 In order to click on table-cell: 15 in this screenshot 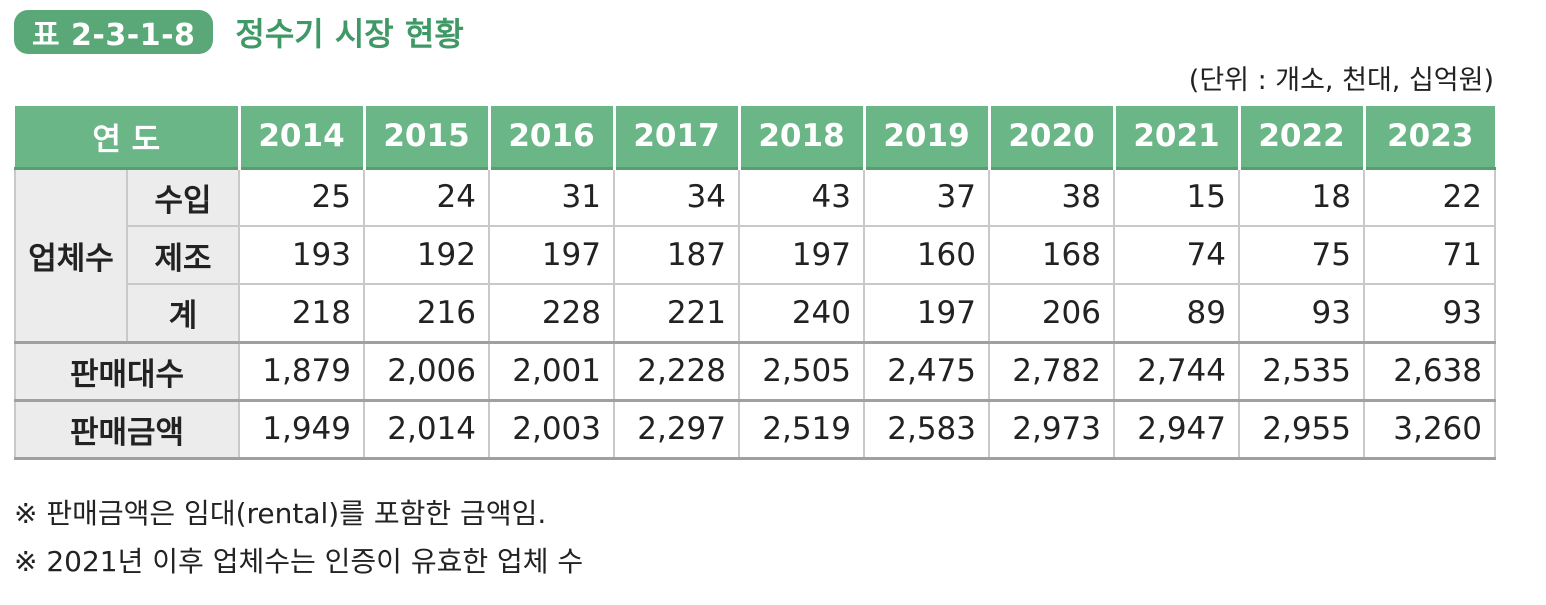, I will do `click(1176, 197)`.